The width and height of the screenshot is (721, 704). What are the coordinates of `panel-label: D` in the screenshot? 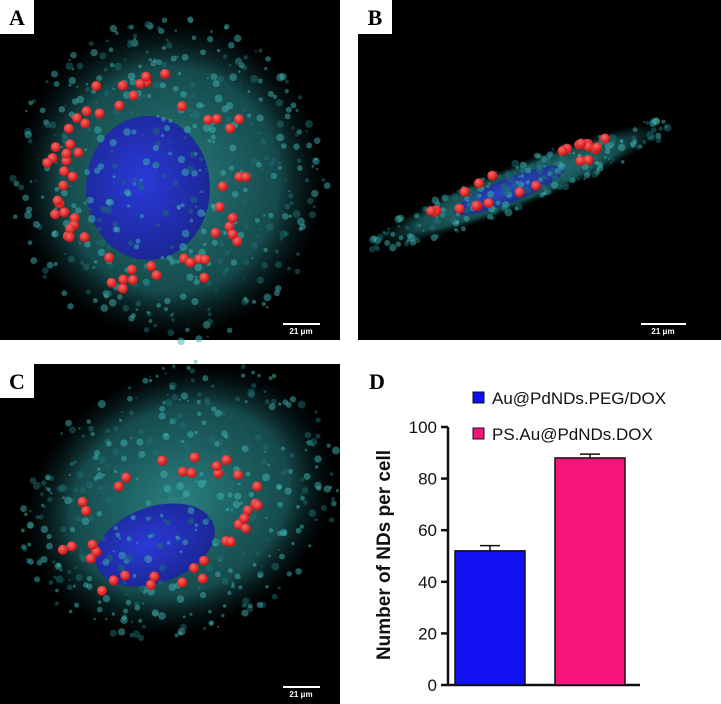 It's located at (377, 381).